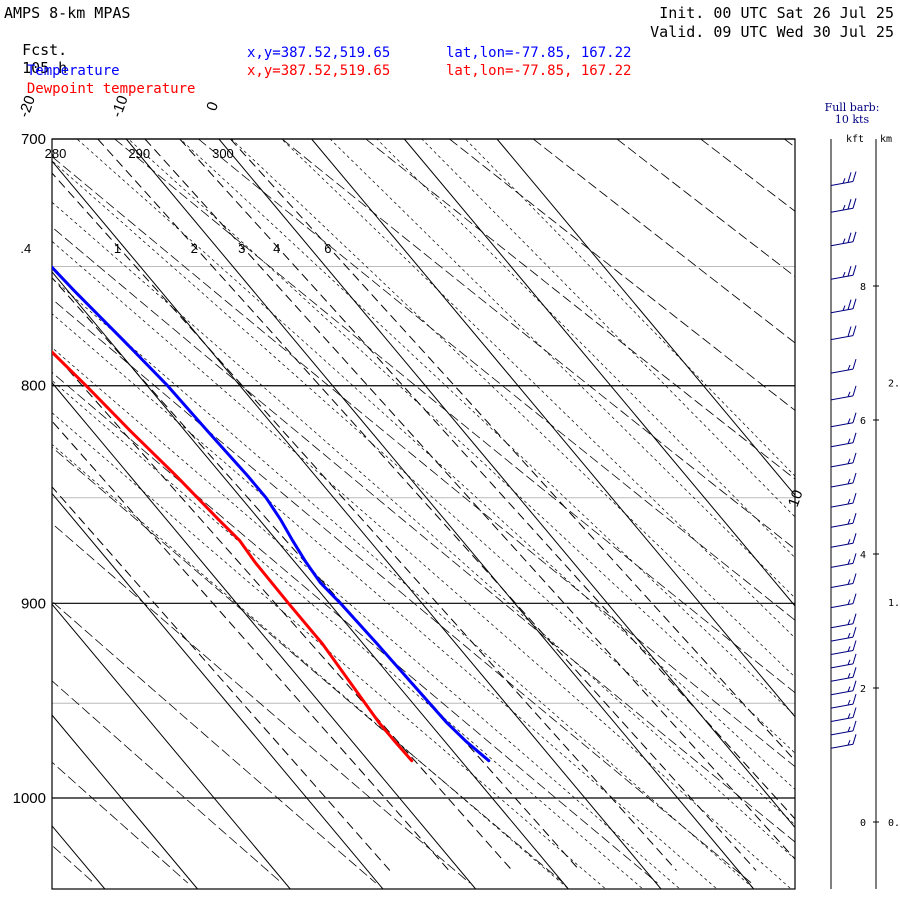  Describe the element at coordinates (863, 555) in the screenshot. I see `kft-label-4: 4` at that location.